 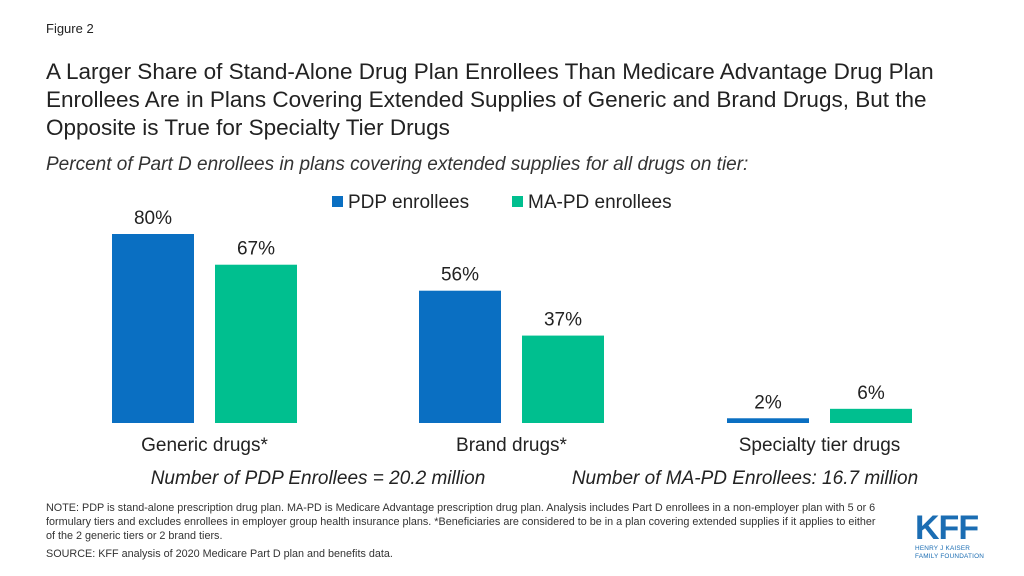 What do you see at coordinates (745, 478) in the screenshot?
I see `enrollee-count-annotation: Number of MA-PD Enrollees: 16.7 million` at bounding box center [745, 478].